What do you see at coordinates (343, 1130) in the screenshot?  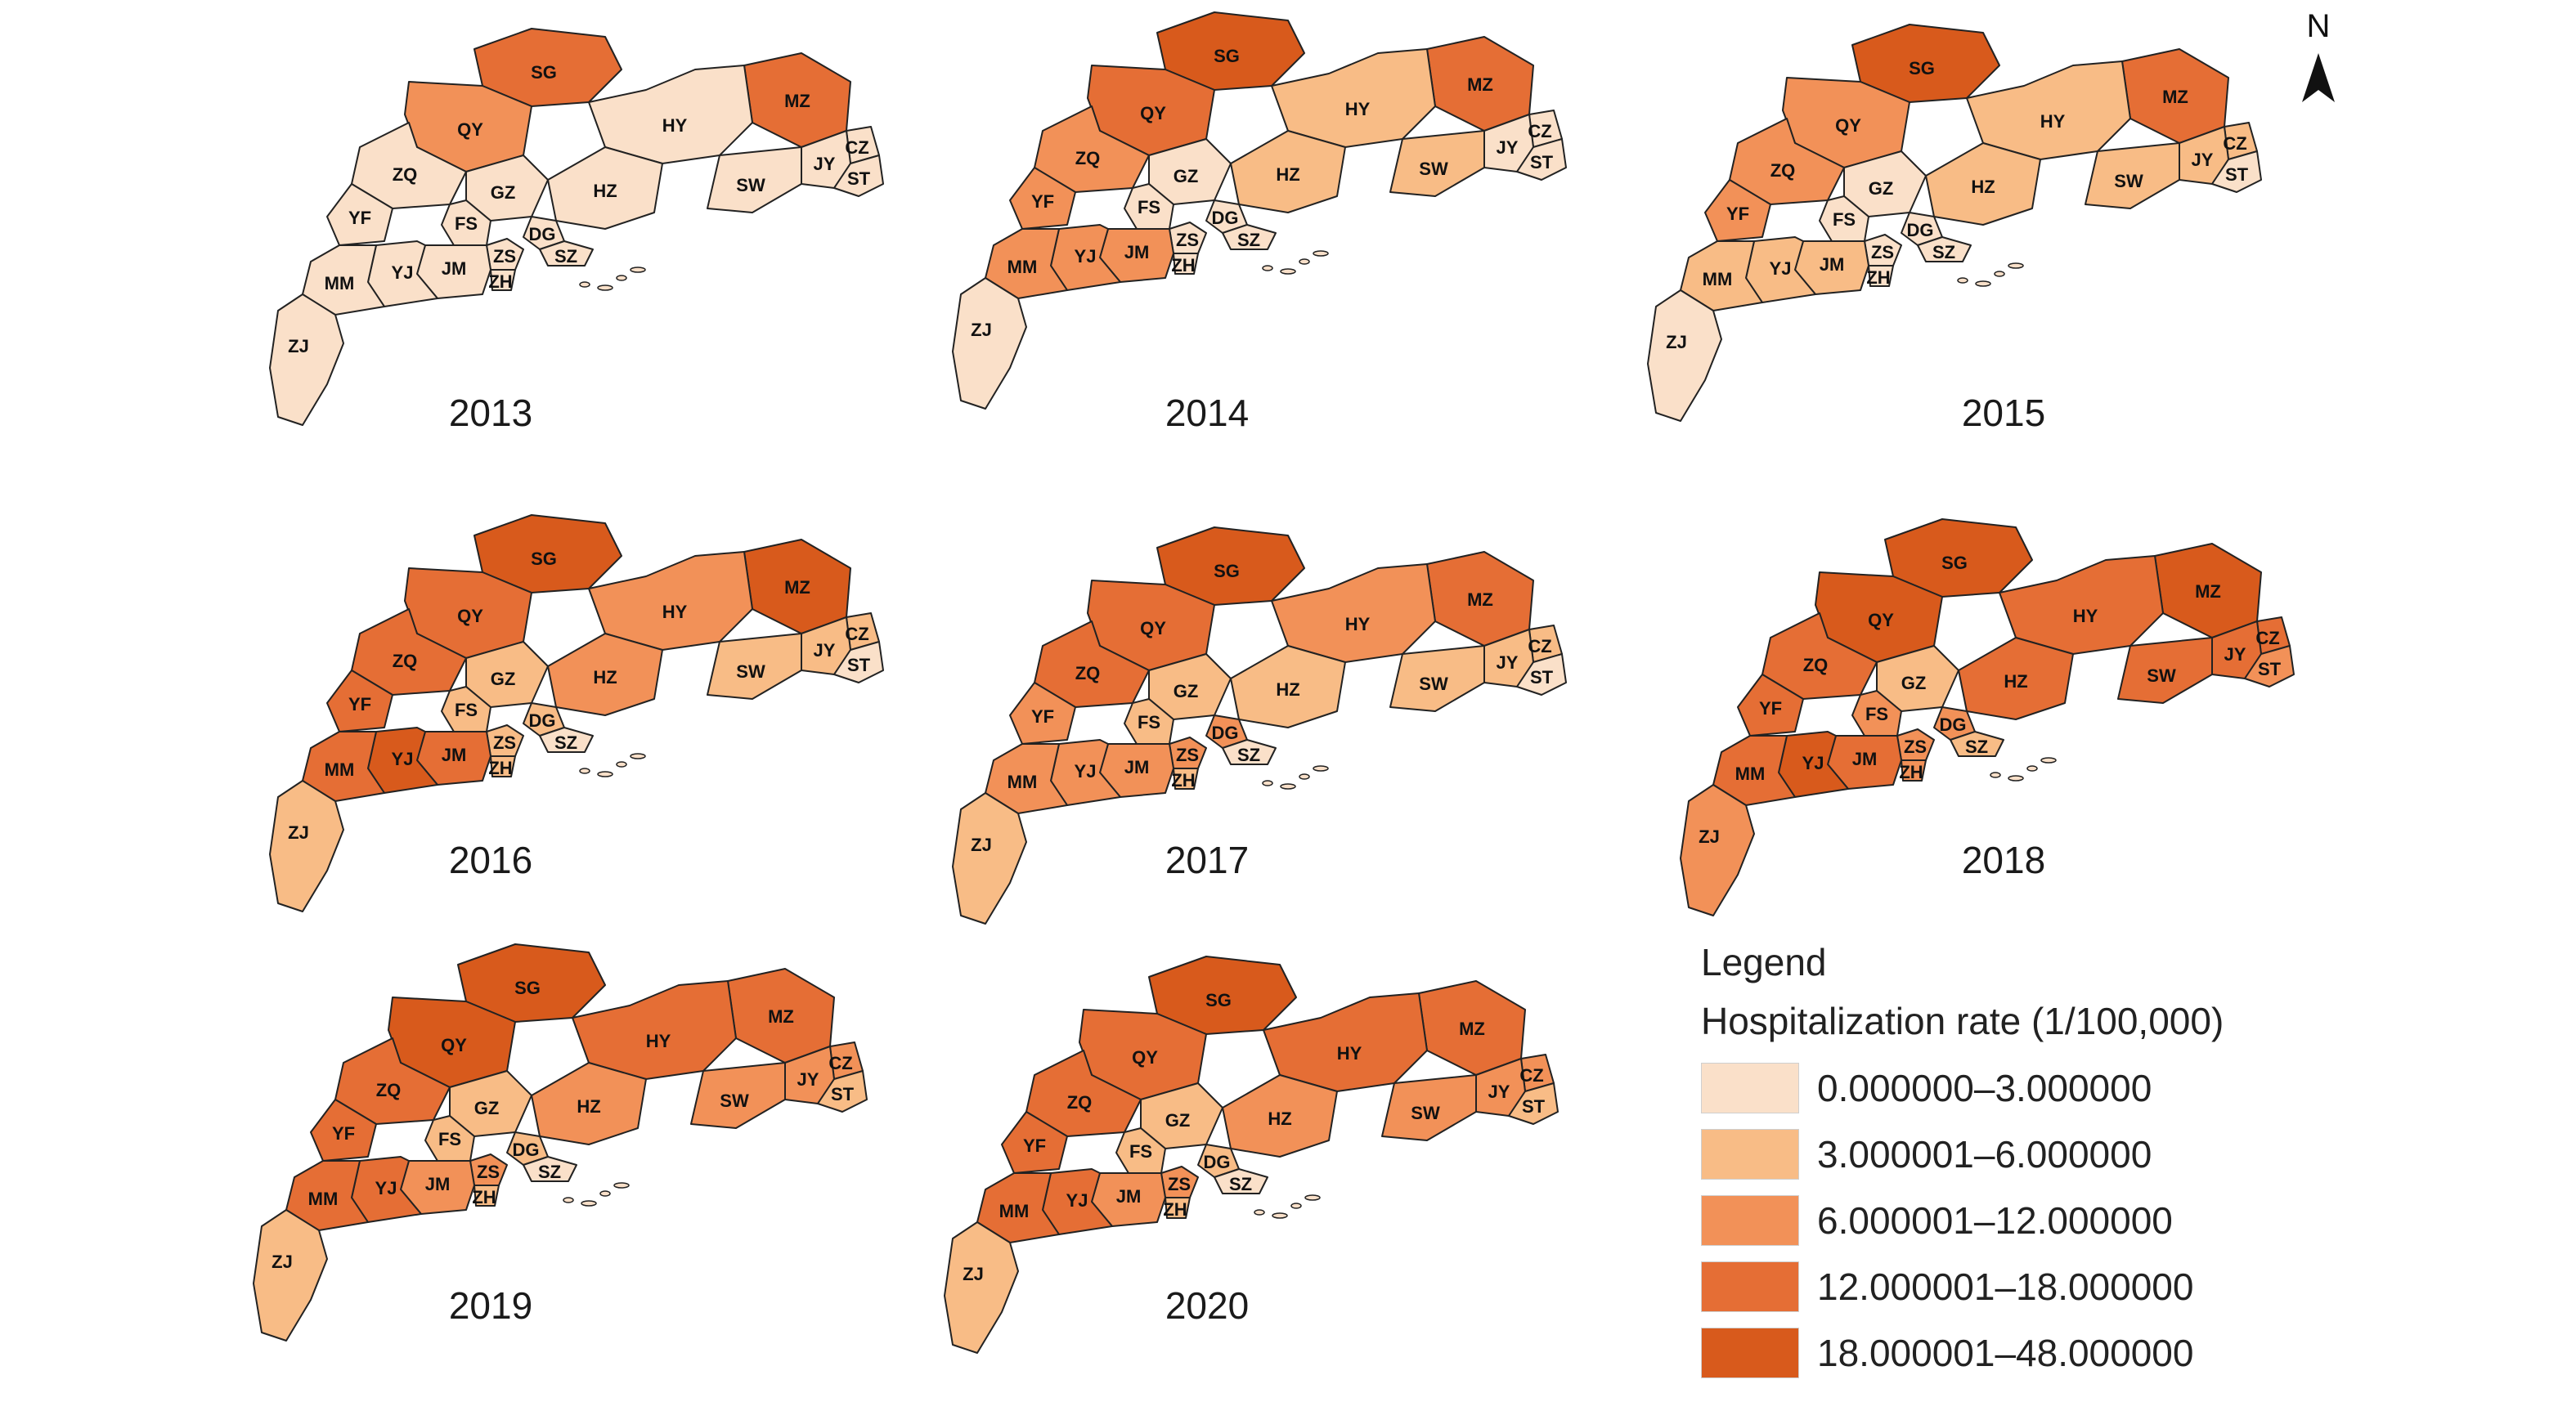 I see `region-yf` at bounding box center [343, 1130].